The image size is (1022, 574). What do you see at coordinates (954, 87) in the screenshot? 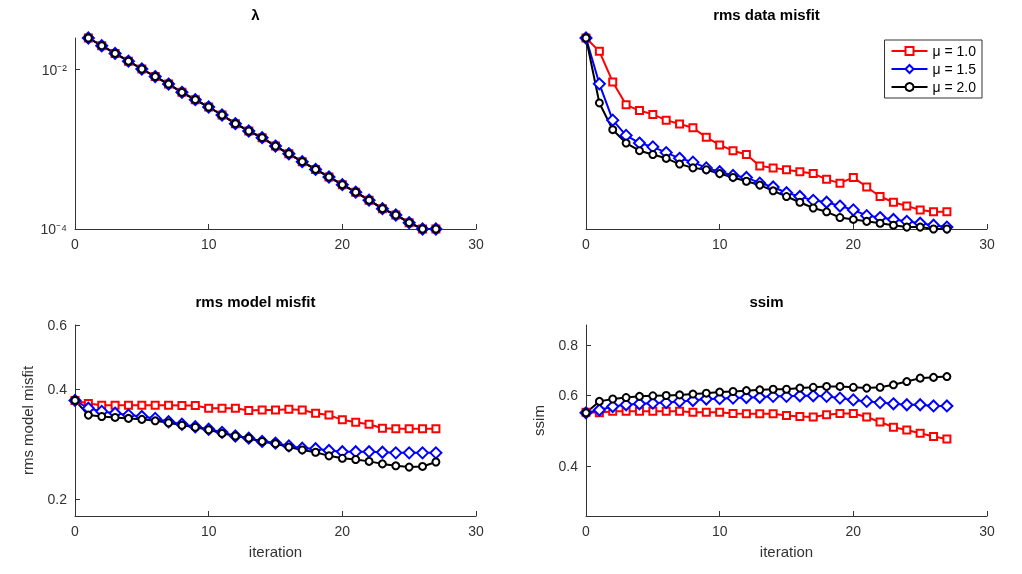
I see `legend-label: μ = 2.0` at bounding box center [954, 87].